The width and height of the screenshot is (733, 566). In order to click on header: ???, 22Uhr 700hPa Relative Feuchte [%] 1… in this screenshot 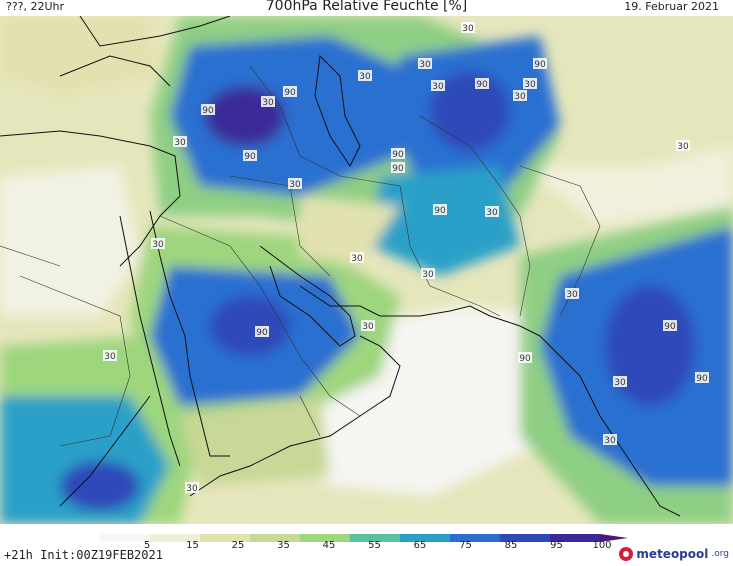, I will do `click(366, 9)`.